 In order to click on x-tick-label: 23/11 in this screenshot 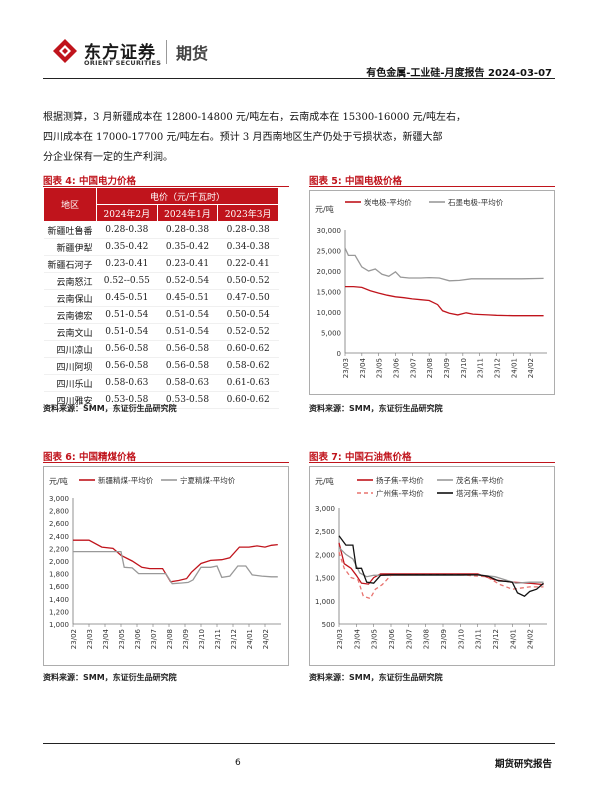, I will do `click(481, 368)`.